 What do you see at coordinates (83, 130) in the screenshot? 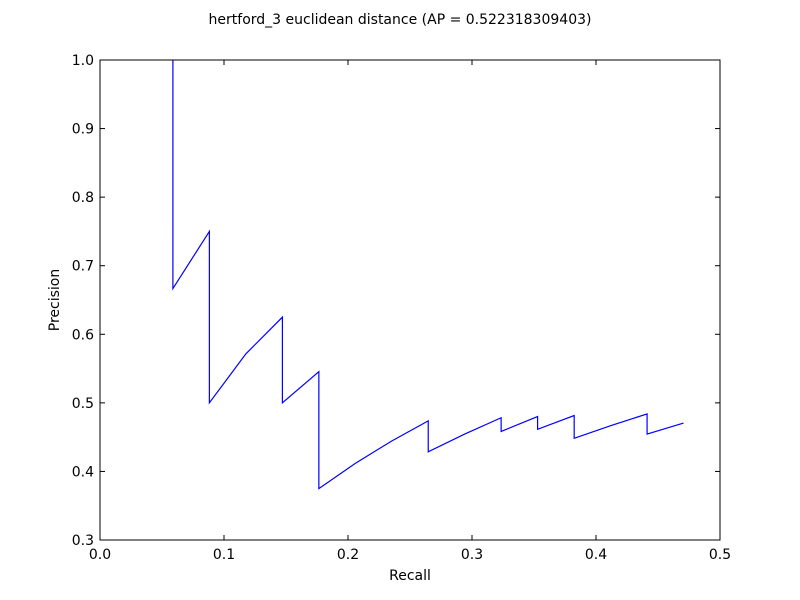
I see `y-tick-label: 0.9` at bounding box center [83, 130].